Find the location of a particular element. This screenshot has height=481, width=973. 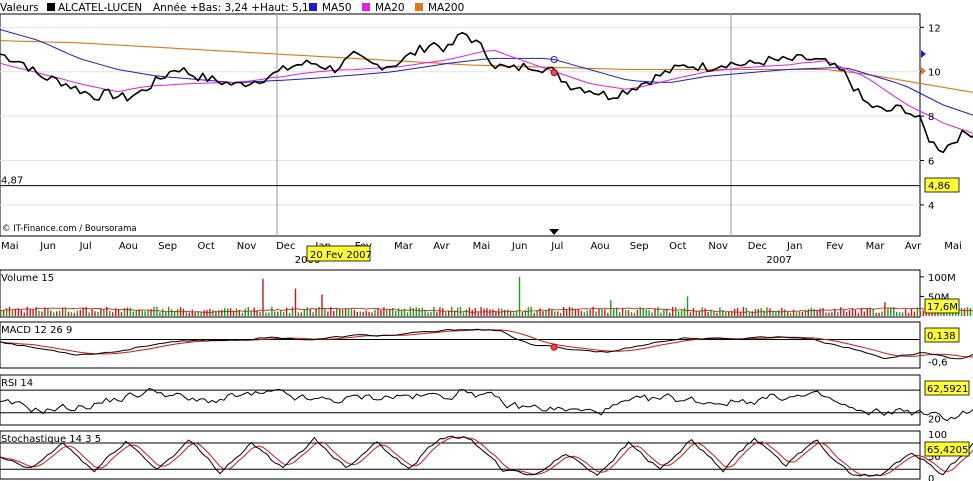

ma200-series is located at coordinates (486, 66).